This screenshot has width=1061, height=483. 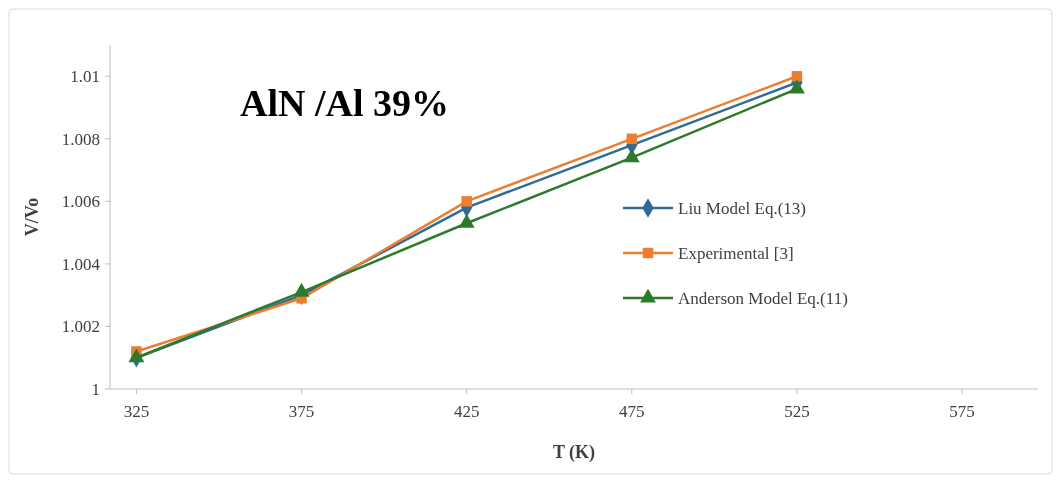 What do you see at coordinates (466, 411) in the screenshot?
I see `x-tick-label: 425` at bounding box center [466, 411].